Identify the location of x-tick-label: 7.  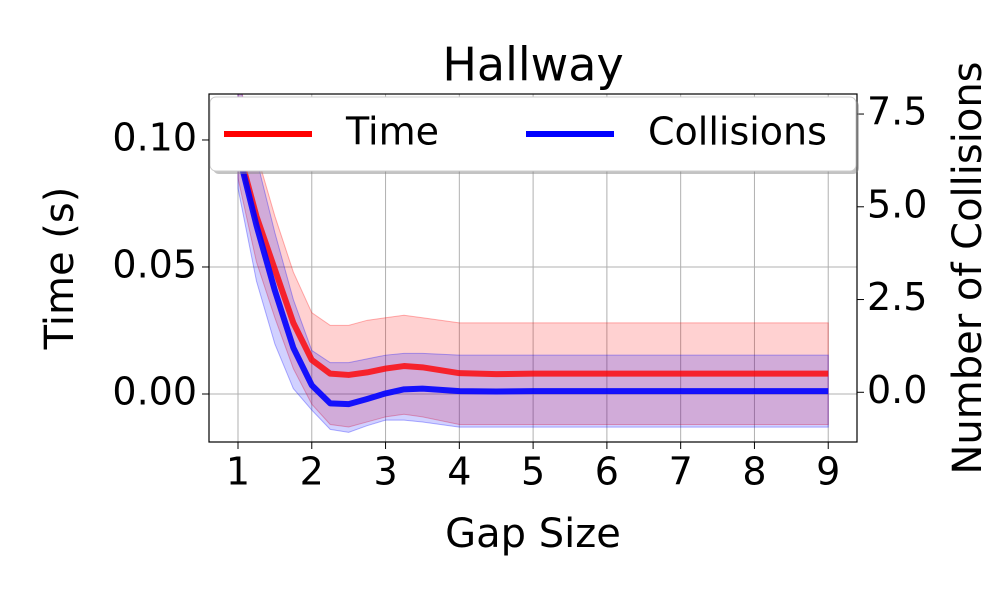
(681, 472).